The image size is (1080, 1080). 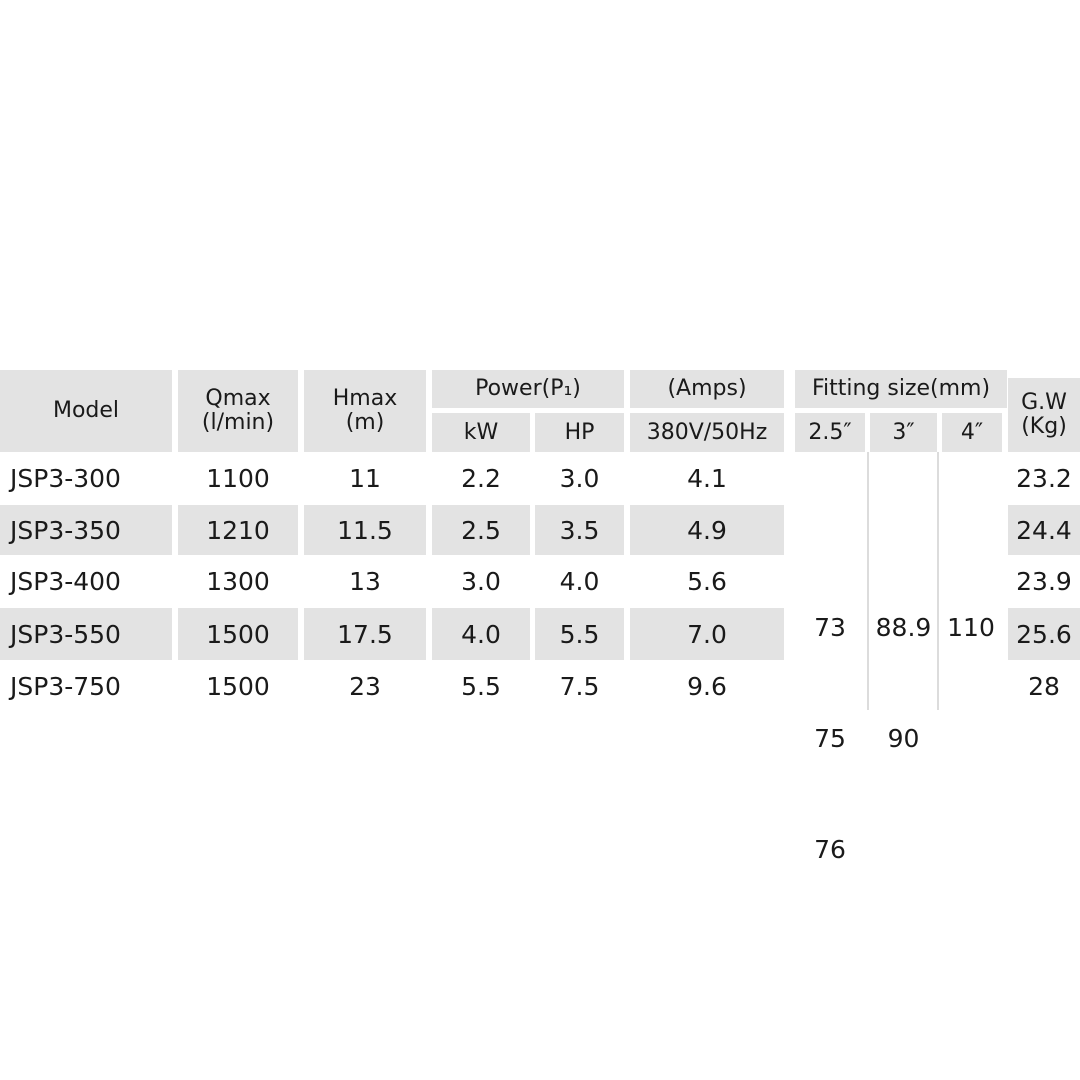 What do you see at coordinates (65, 478) in the screenshot?
I see `cell-model: JSP3-300` at bounding box center [65, 478].